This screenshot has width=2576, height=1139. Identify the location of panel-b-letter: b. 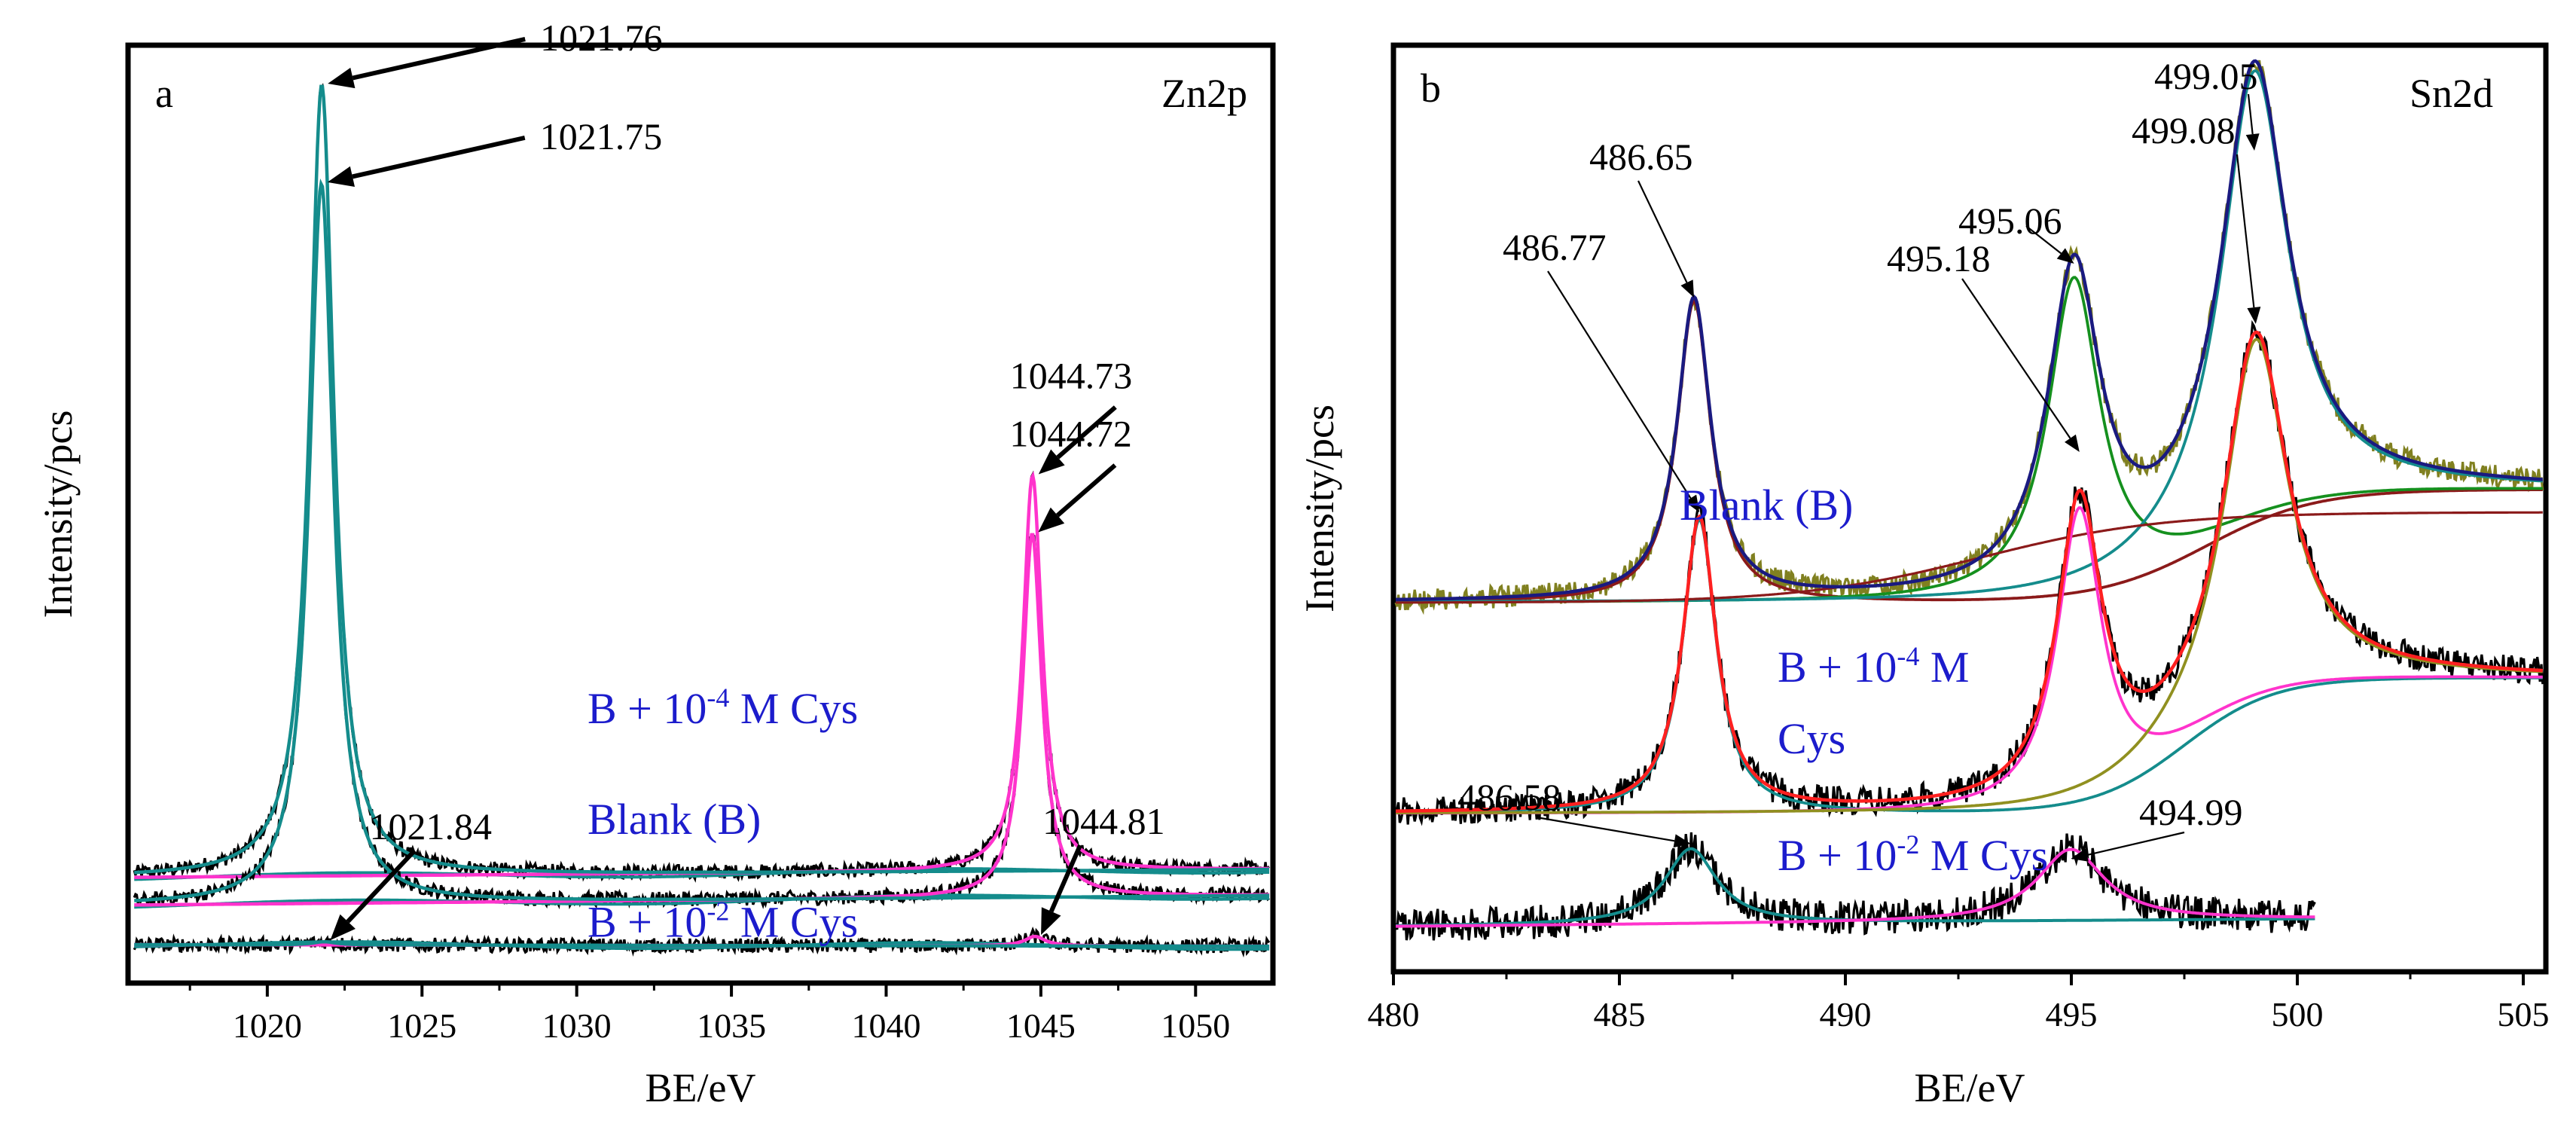
(1431, 88).